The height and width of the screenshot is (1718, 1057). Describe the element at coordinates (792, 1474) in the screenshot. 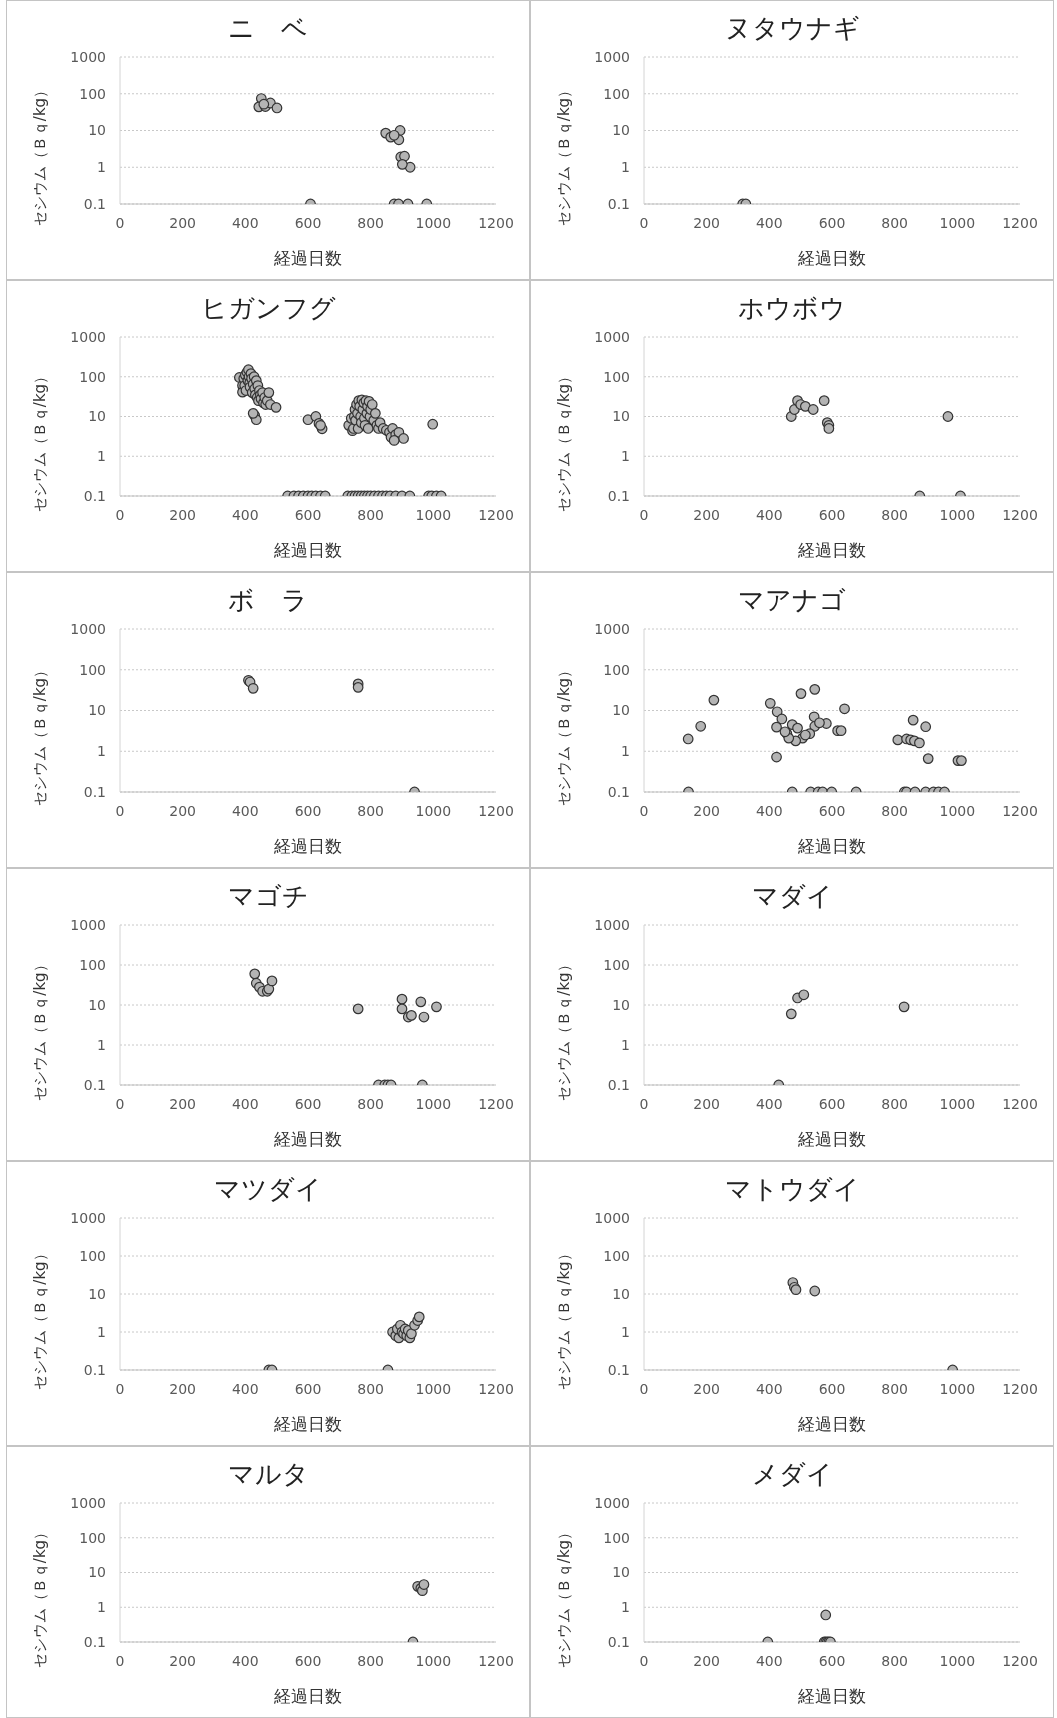

I see `chart-title: メダイ` at that location.